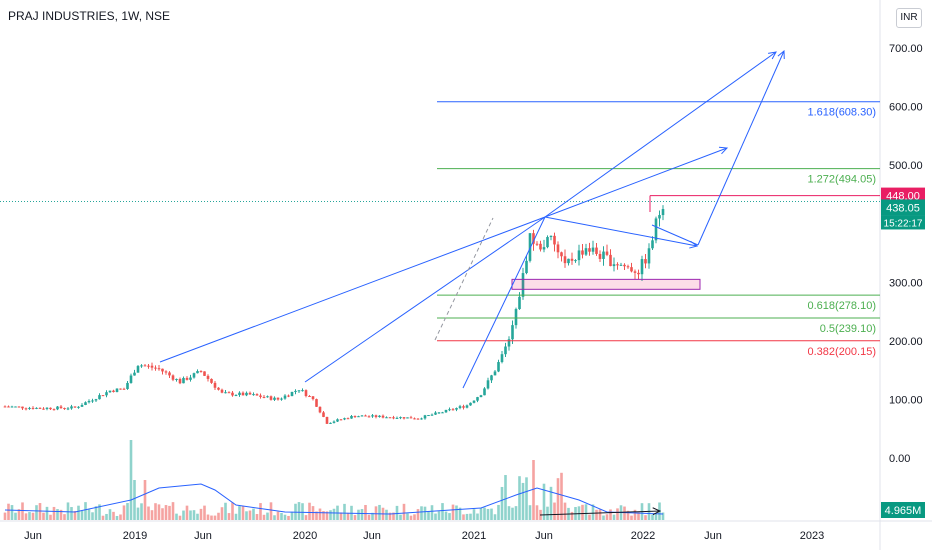 The height and width of the screenshot is (550, 932). I want to click on time-tick-label: Jun, so click(33, 536).